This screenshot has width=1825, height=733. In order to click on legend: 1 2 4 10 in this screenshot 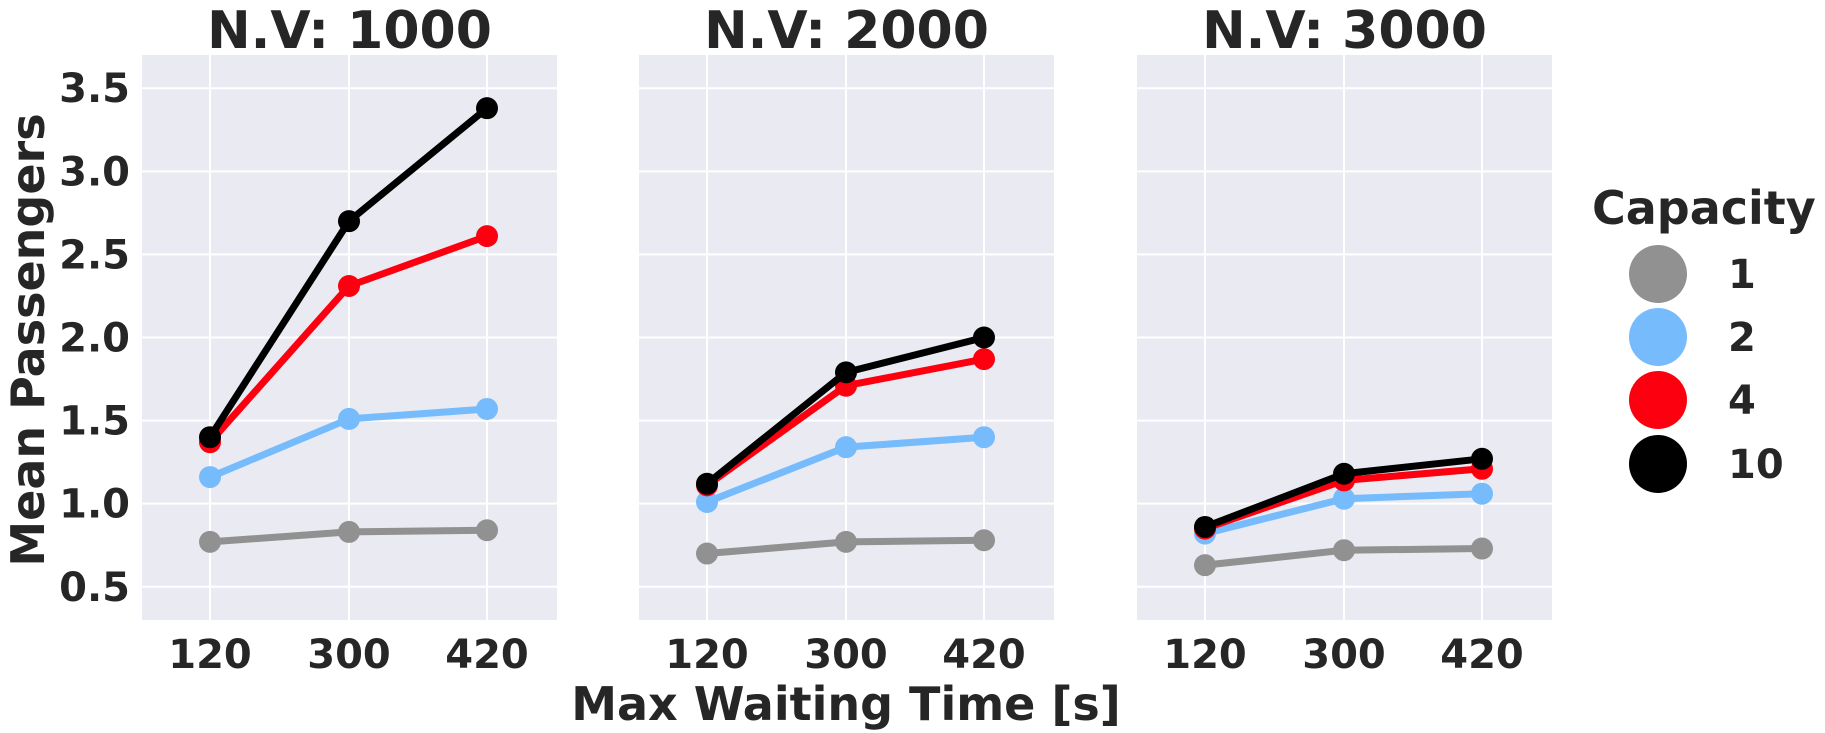, I will do `click(1706, 369)`.